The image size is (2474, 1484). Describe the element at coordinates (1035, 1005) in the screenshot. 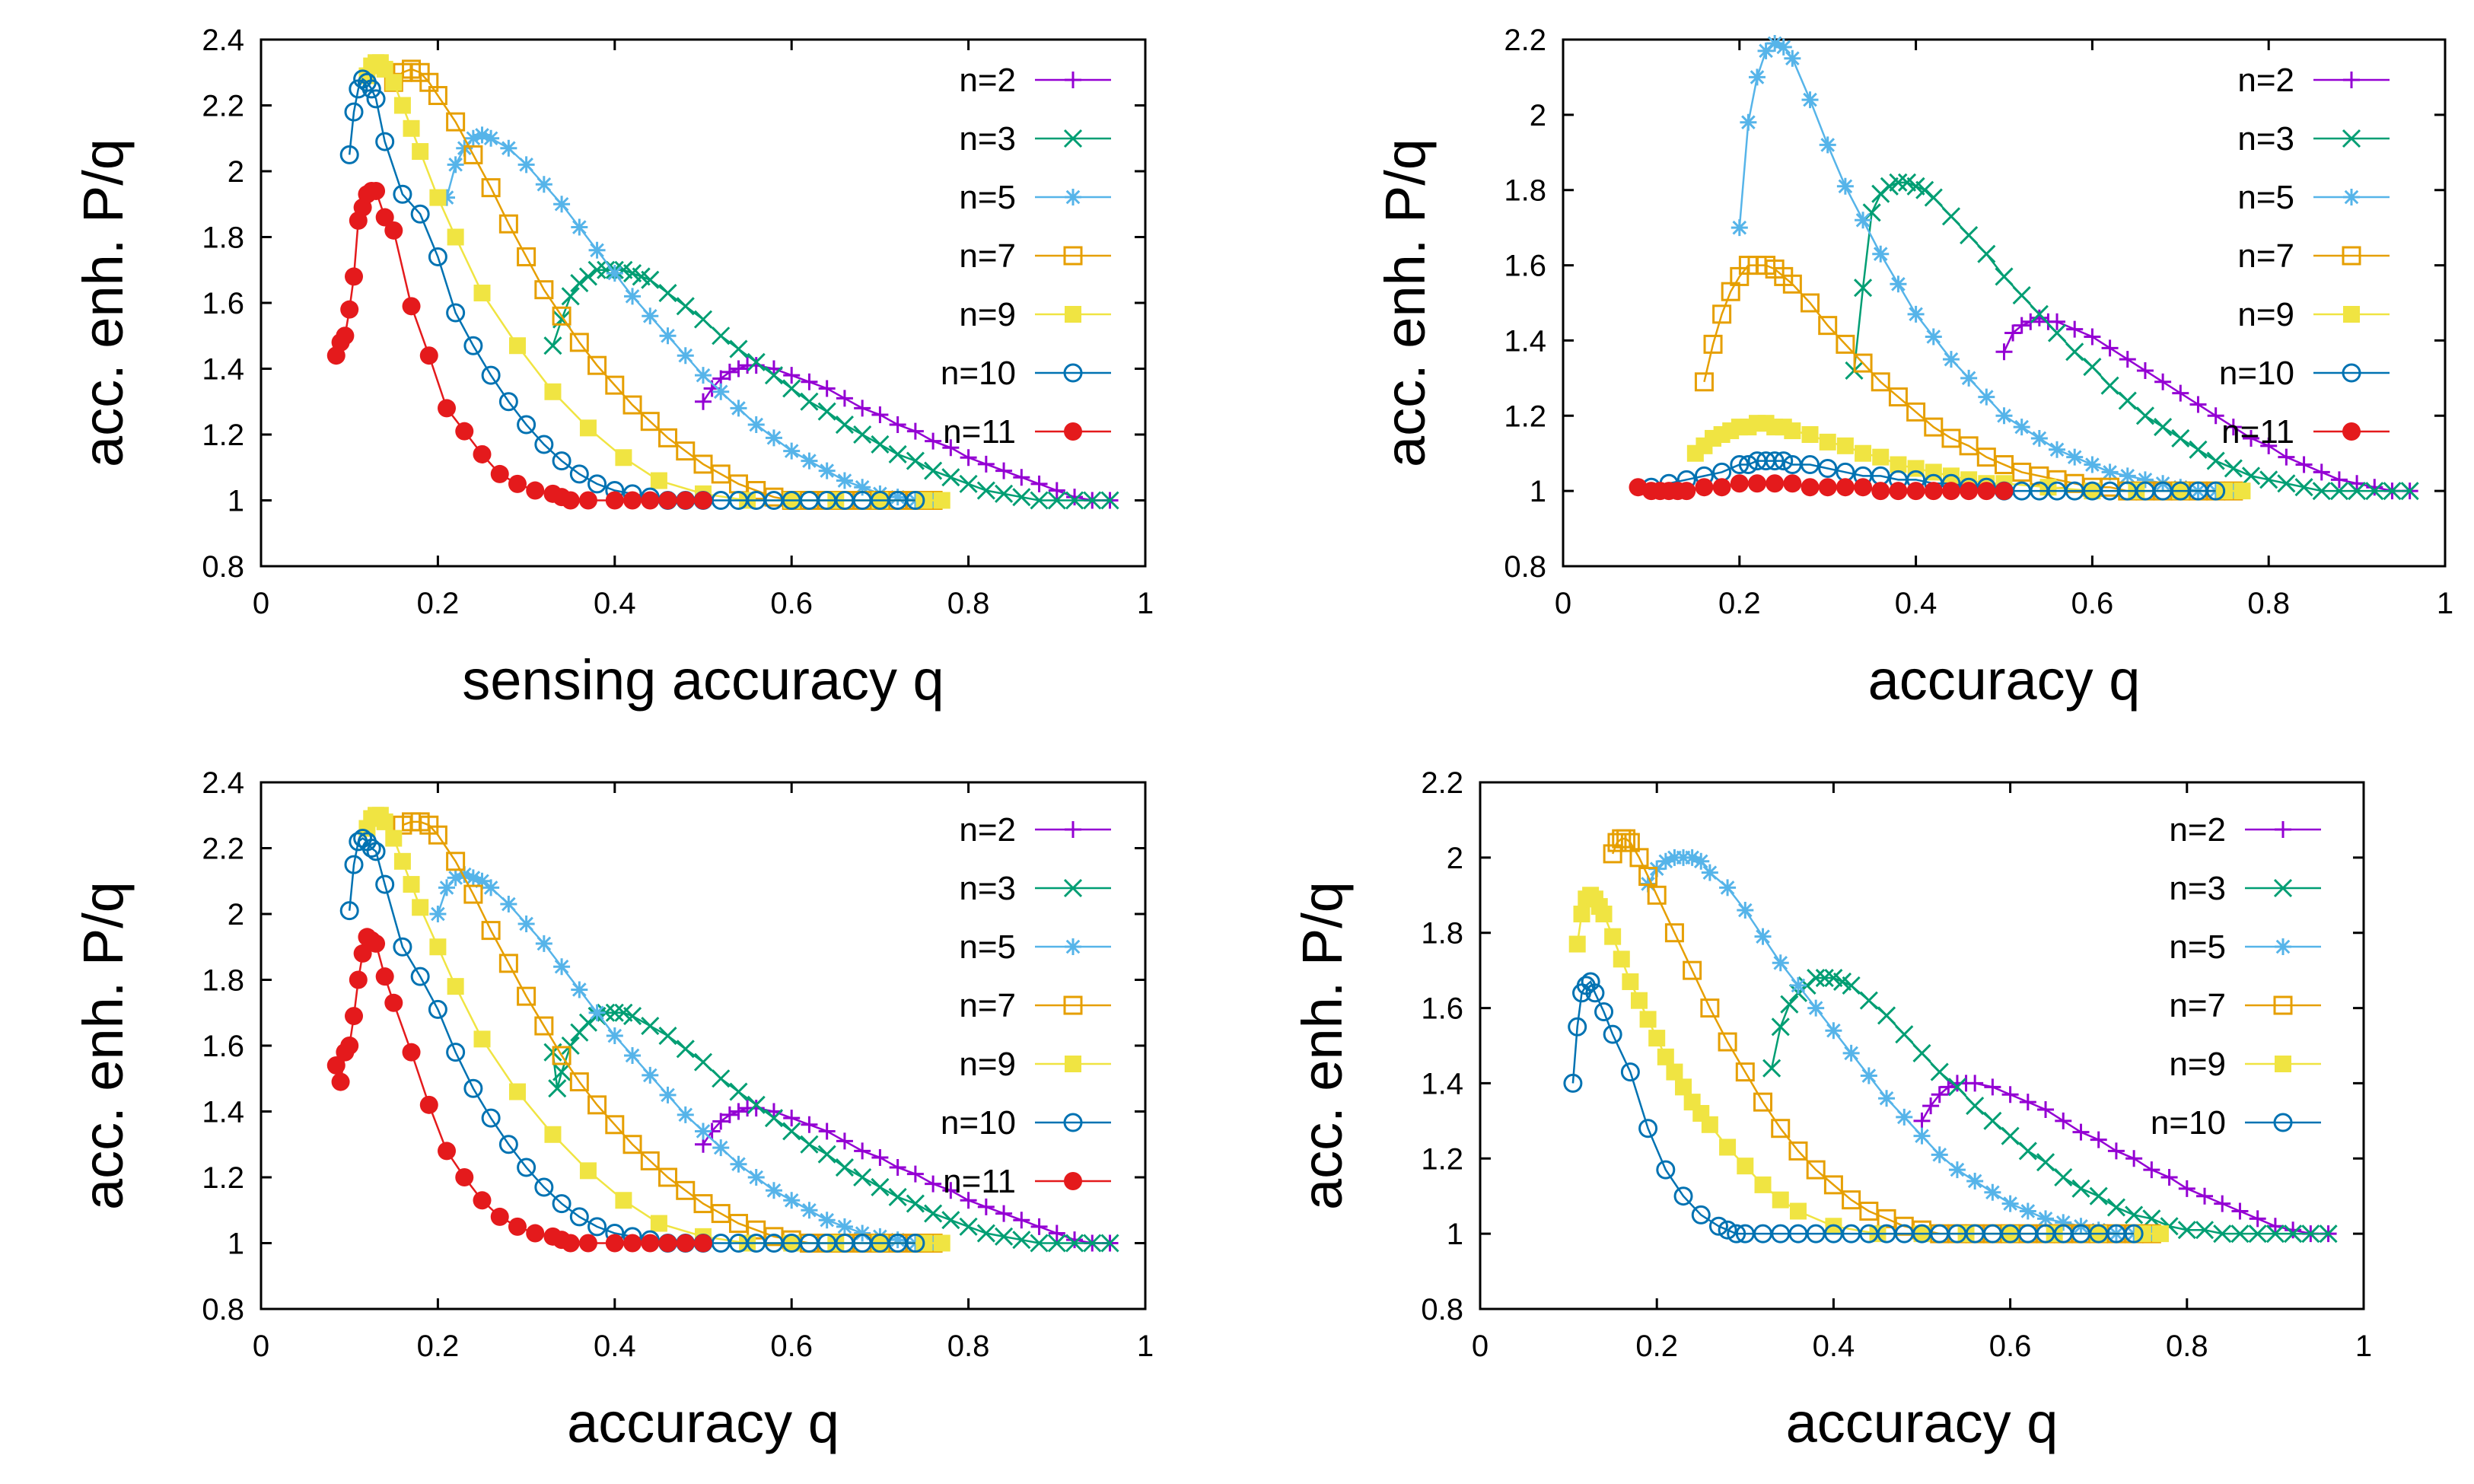

I see `legend-entry: n=7` at that location.